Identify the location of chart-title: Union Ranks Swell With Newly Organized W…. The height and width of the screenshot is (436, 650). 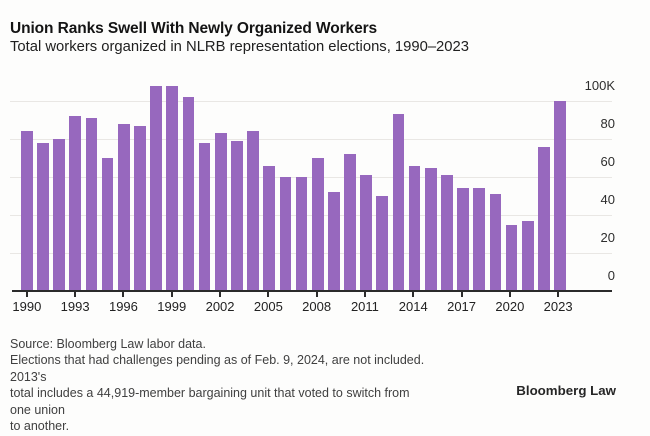
(194, 28).